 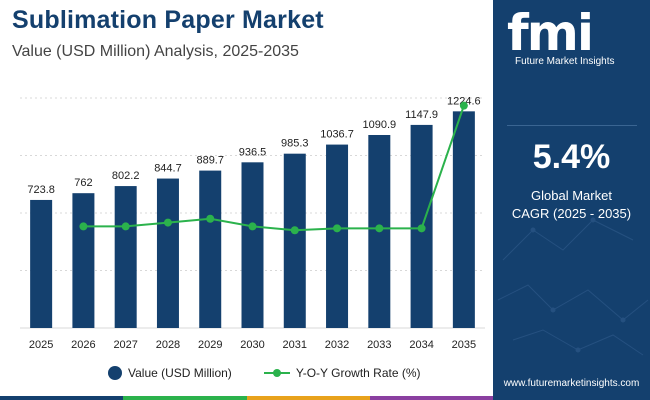 I want to click on growth-point-2028, so click(x=167, y=222).